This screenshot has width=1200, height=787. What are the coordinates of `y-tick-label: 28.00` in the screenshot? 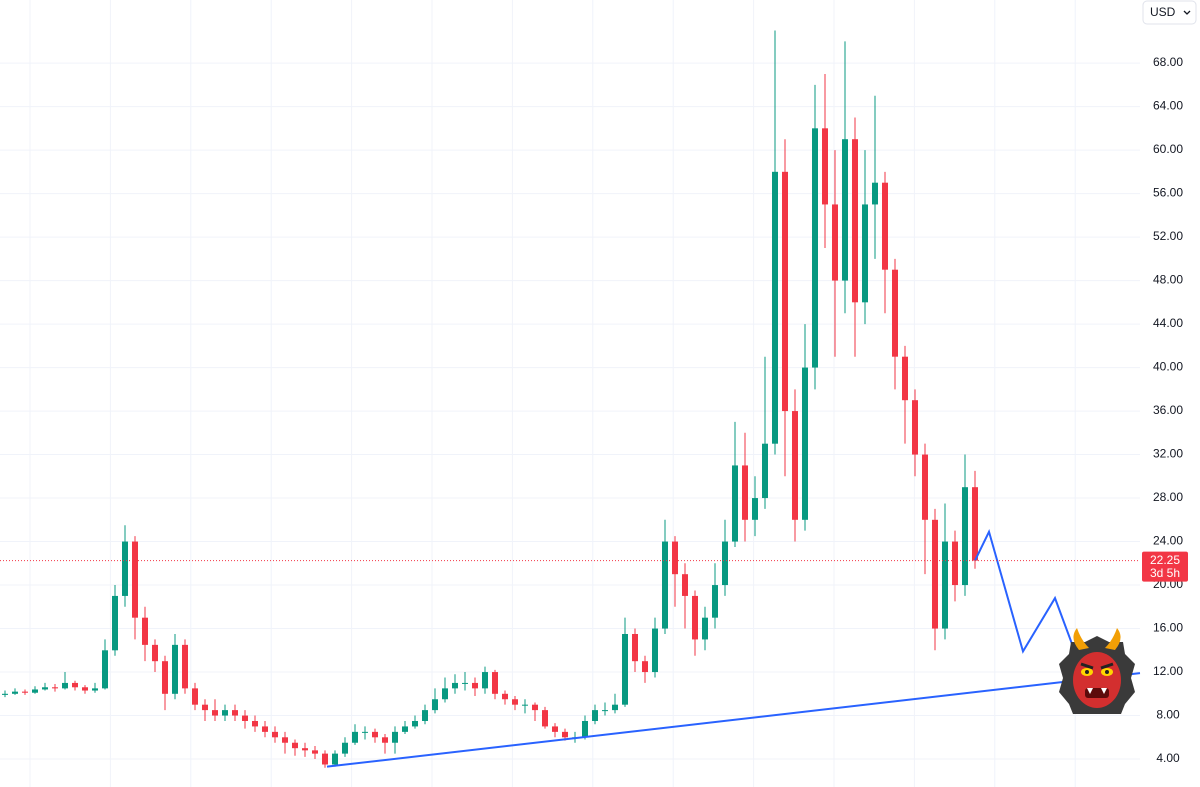 It's located at (1168, 497).